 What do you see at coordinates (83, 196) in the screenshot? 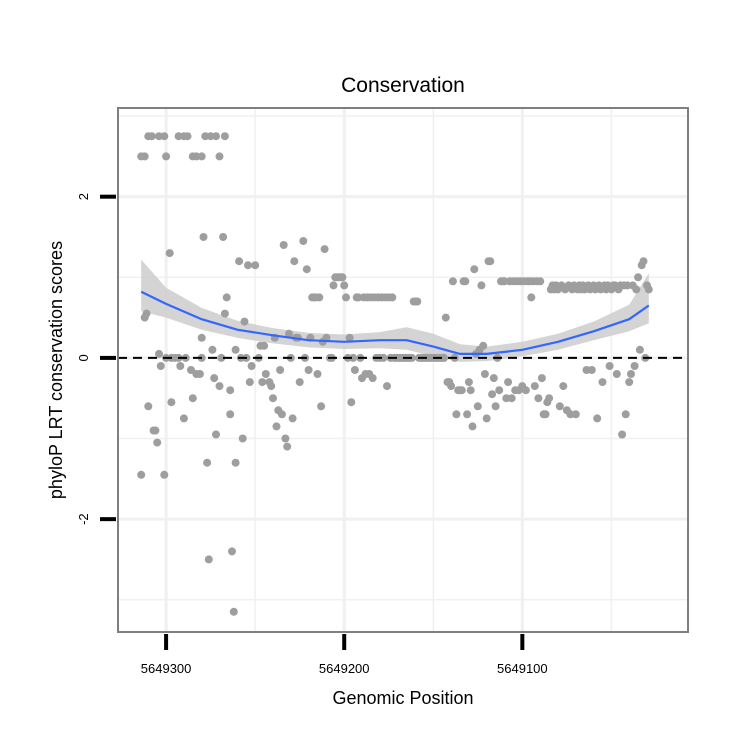
I see `y-tick-label: 2` at bounding box center [83, 196].